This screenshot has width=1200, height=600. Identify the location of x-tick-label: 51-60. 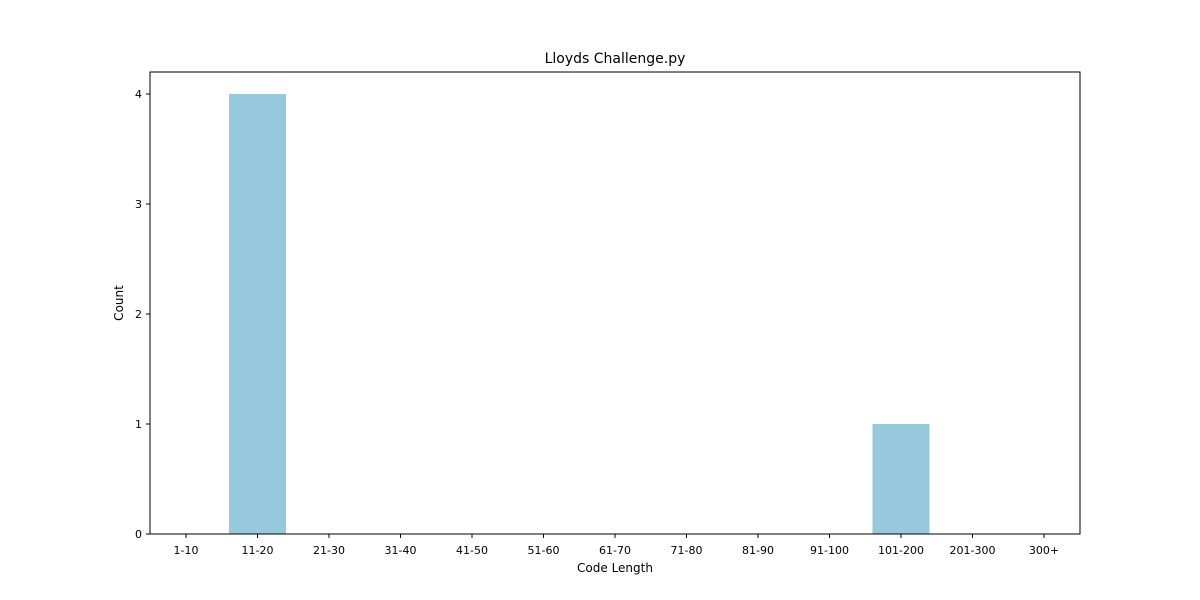
(544, 550).